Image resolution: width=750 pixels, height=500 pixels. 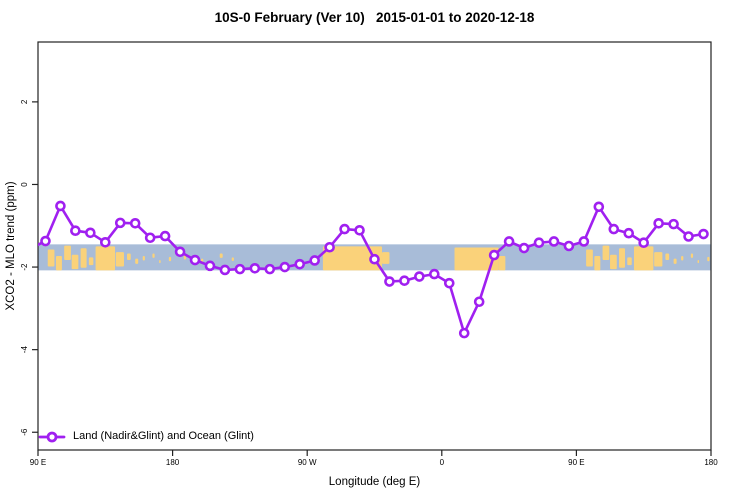 What do you see at coordinates (374, 482) in the screenshot?
I see `x-axis-title: Longitude (deg E)` at bounding box center [374, 482].